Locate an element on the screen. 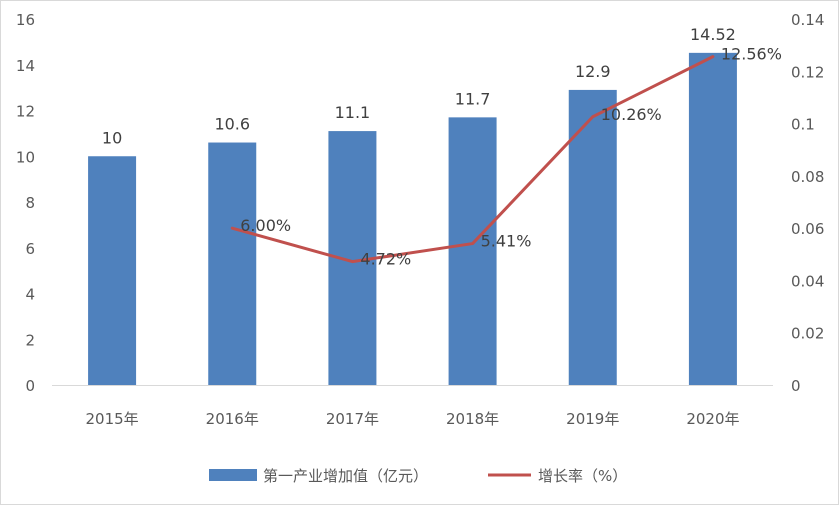  bar-data-label: 14.52 is located at coordinates (713, 34).